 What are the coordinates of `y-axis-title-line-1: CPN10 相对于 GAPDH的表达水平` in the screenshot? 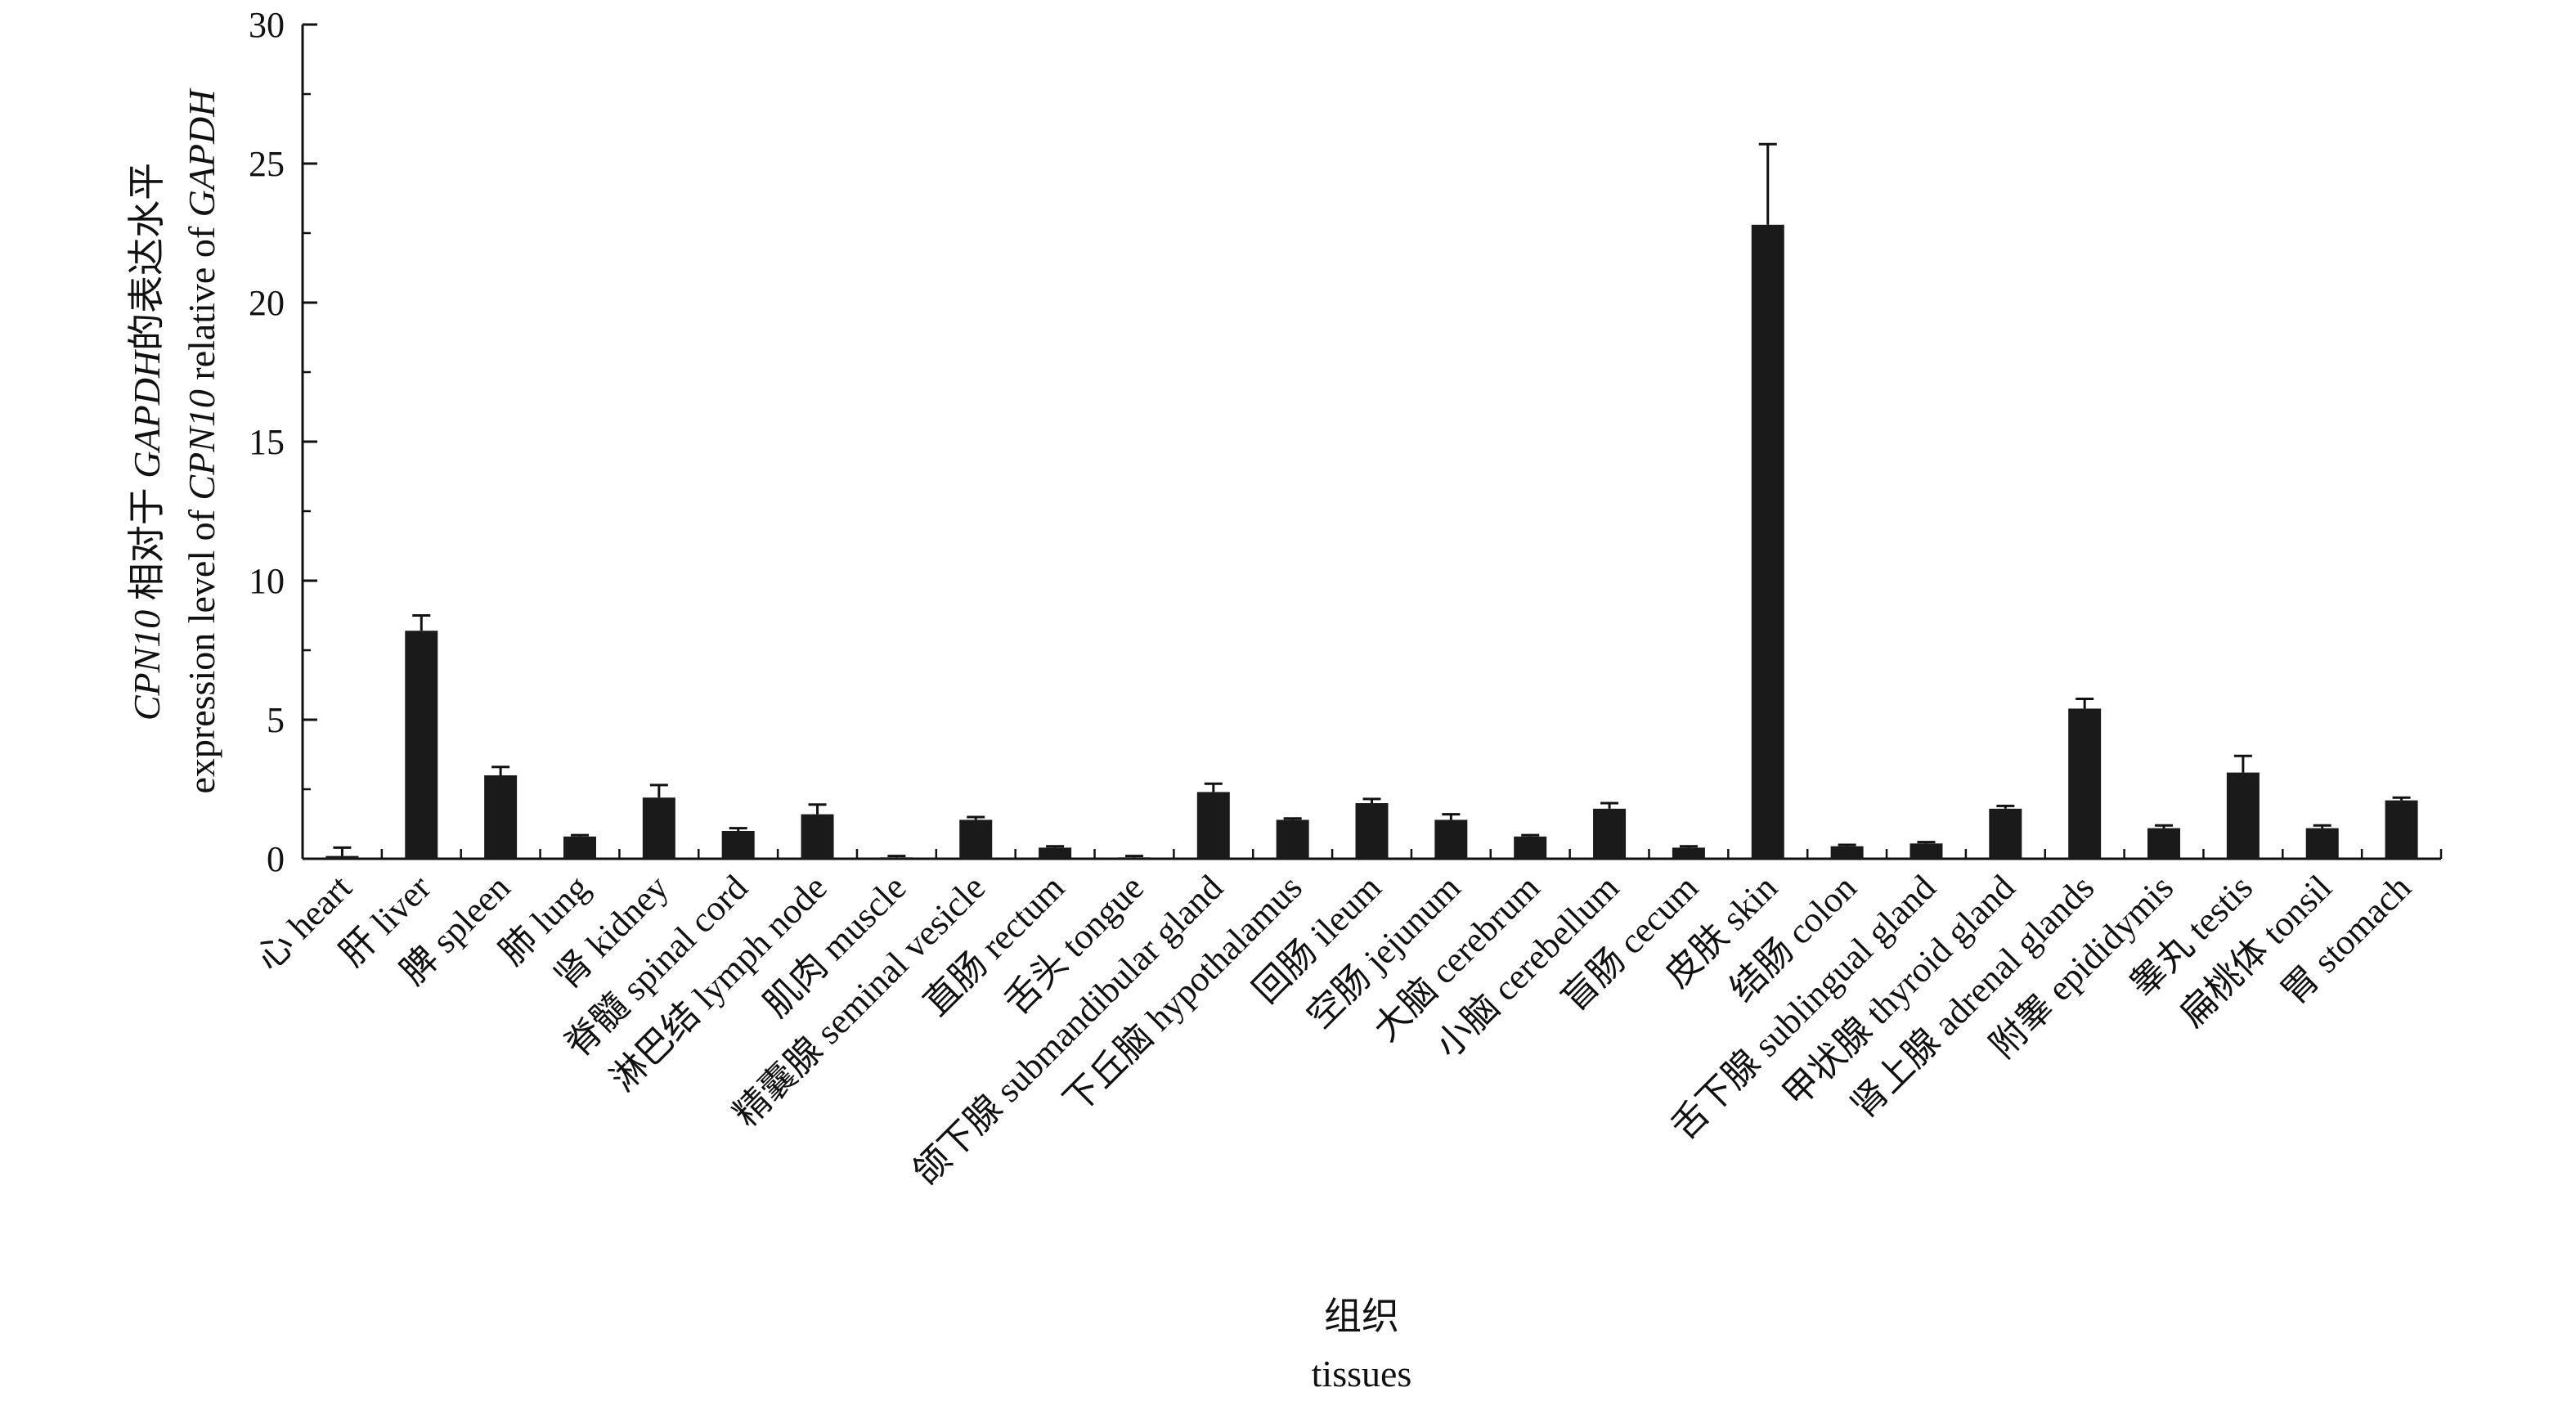 It's located at (147, 442).